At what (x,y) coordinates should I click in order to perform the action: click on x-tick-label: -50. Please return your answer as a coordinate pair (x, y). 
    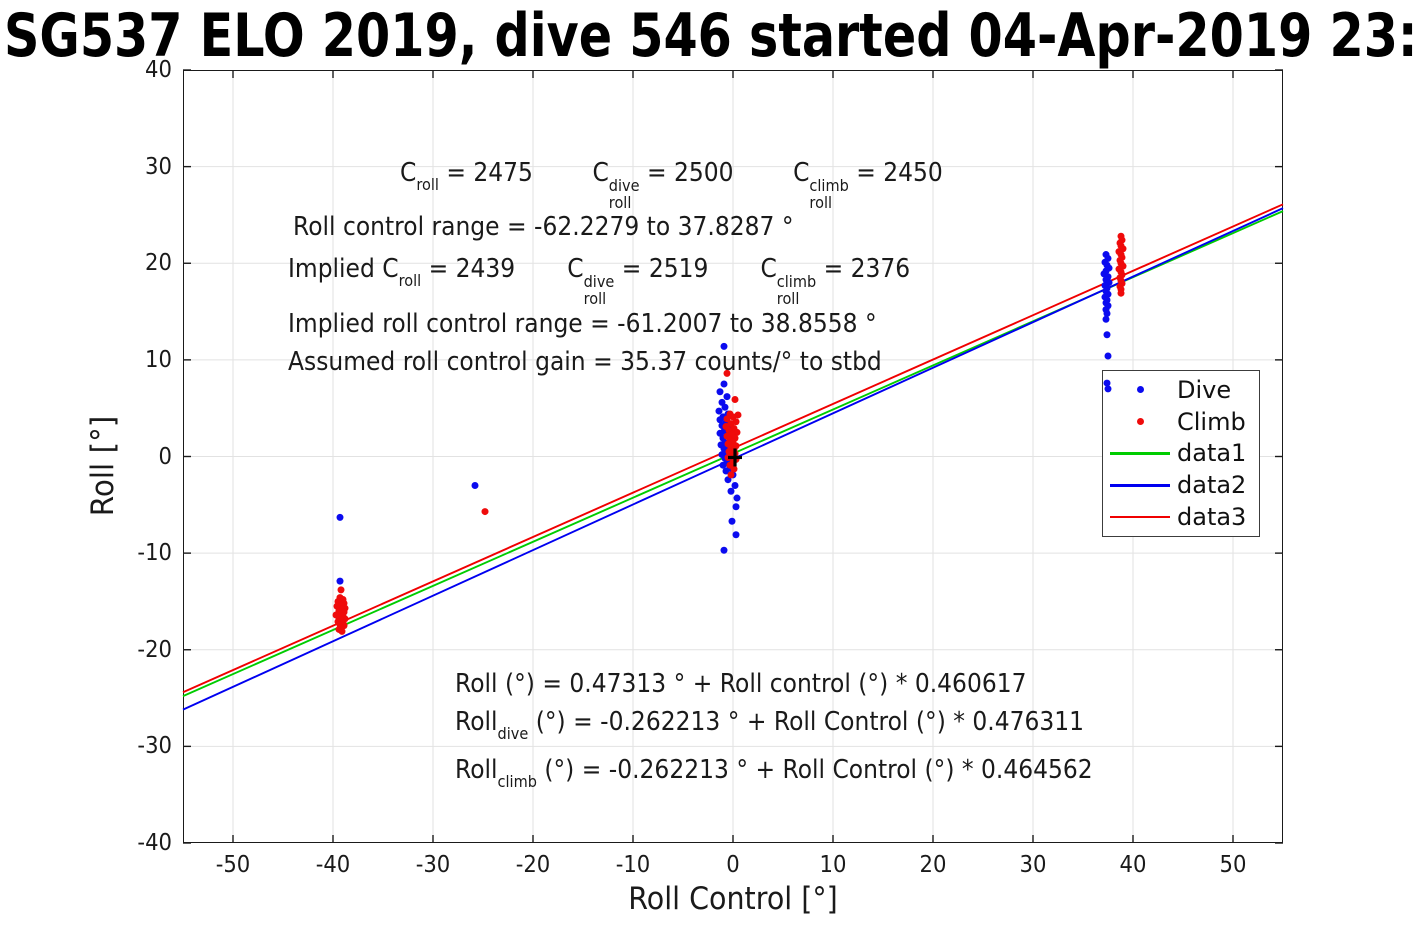
    Looking at the image, I should click on (233, 865).